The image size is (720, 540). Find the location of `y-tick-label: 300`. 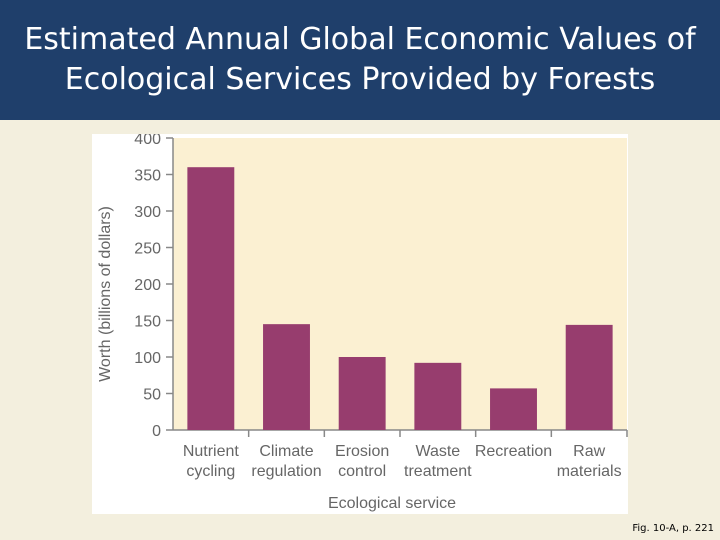

y-tick-label: 300 is located at coordinates (147, 212).